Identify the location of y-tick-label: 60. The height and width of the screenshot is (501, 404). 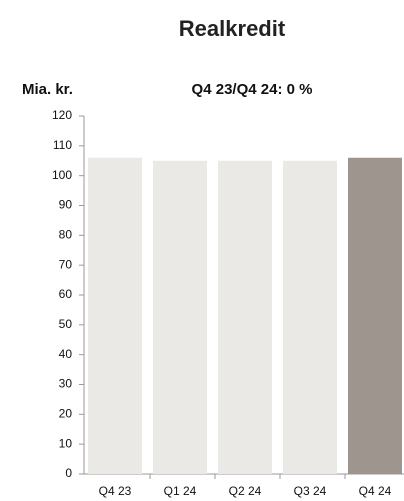
(66, 294).